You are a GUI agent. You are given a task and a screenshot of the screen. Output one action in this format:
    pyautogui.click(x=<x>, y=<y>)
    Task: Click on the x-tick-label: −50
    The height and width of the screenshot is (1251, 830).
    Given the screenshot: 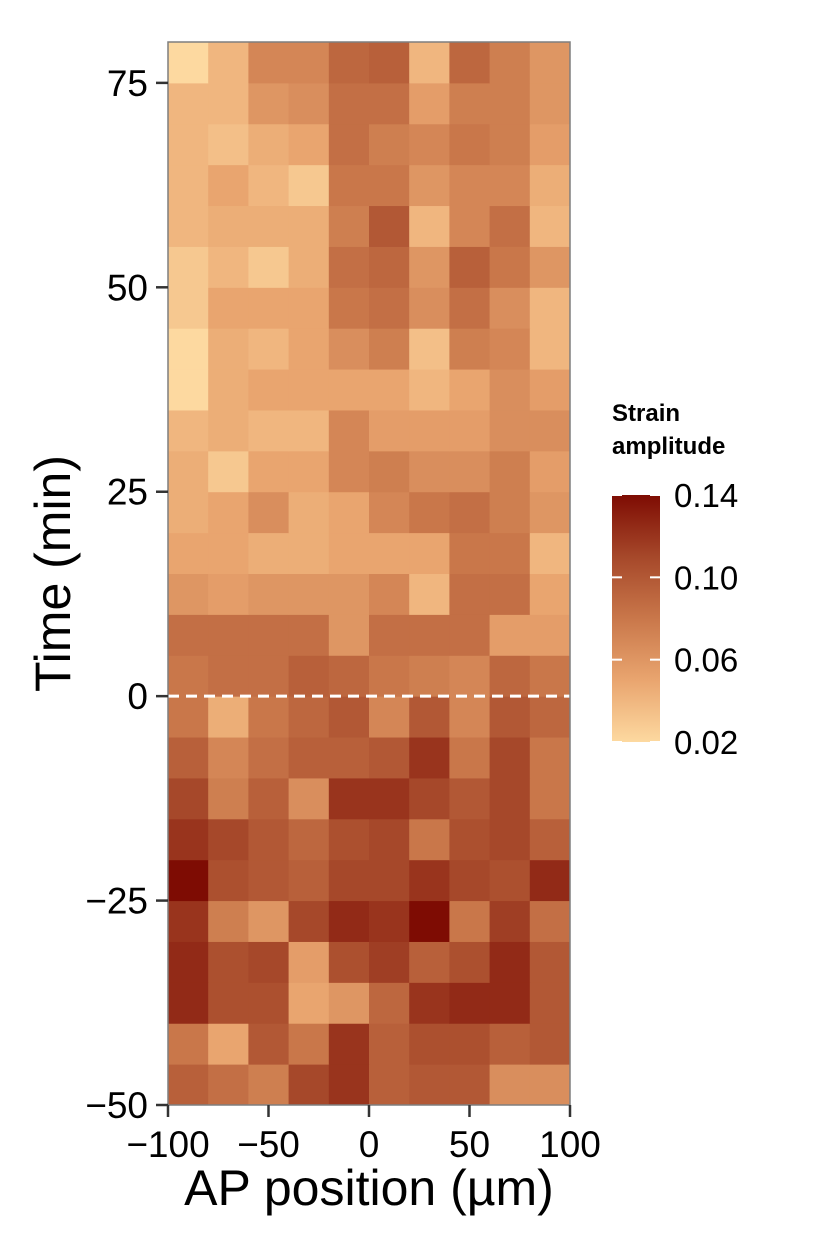 What is the action you would take?
    pyautogui.click(x=268, y=1144)
    